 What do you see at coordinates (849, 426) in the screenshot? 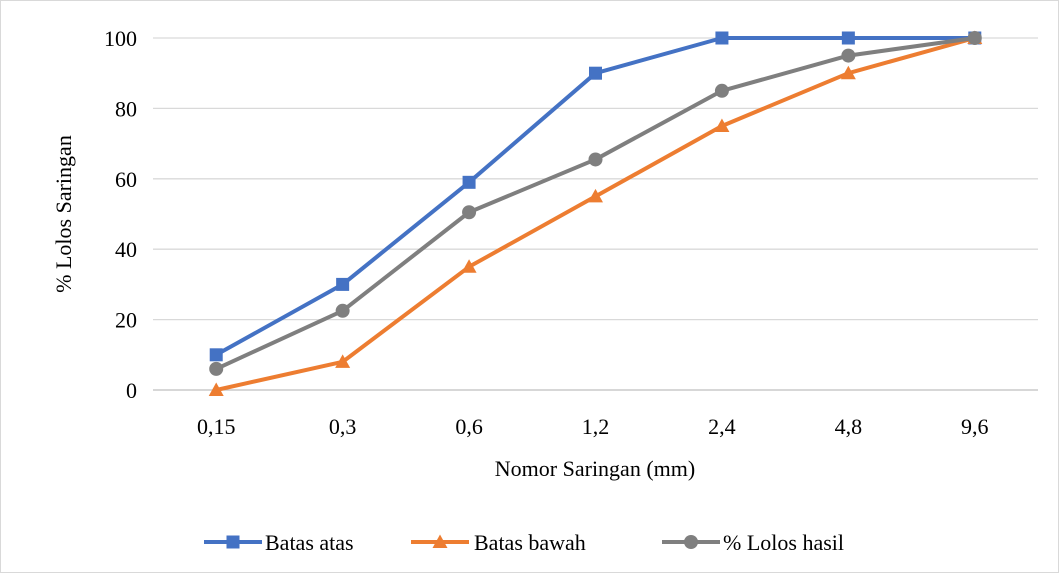
I see `x-tick-label: 4,8` at bounding box center [849, 426].